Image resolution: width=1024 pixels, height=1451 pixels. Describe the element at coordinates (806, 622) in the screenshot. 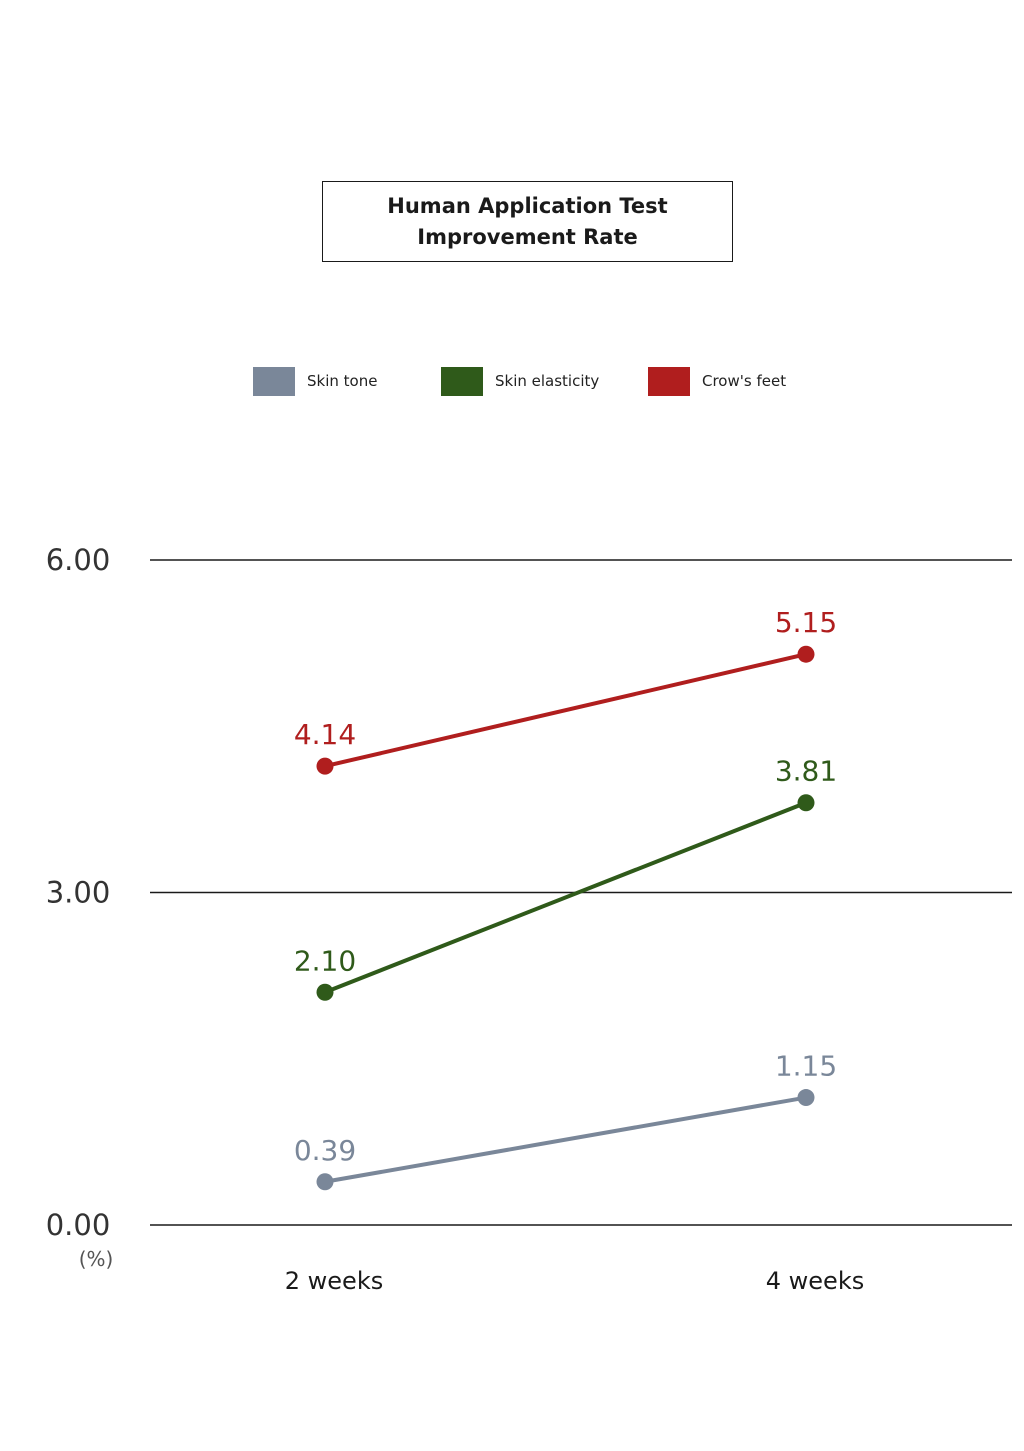

I see `data-label-crow-s-feet: 5.15` at that location.